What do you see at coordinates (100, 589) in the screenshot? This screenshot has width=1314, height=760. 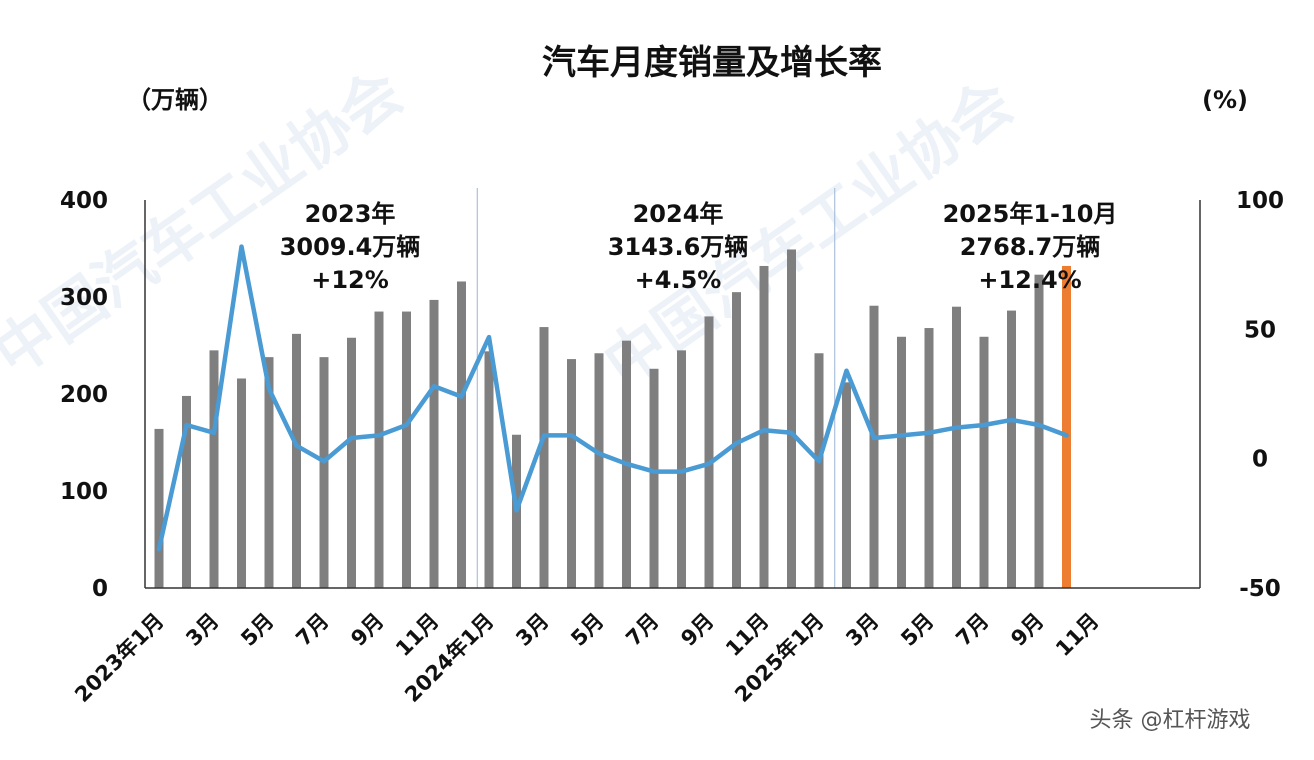 I see `left-tick-label: 0` at bounding box center [100, 589].